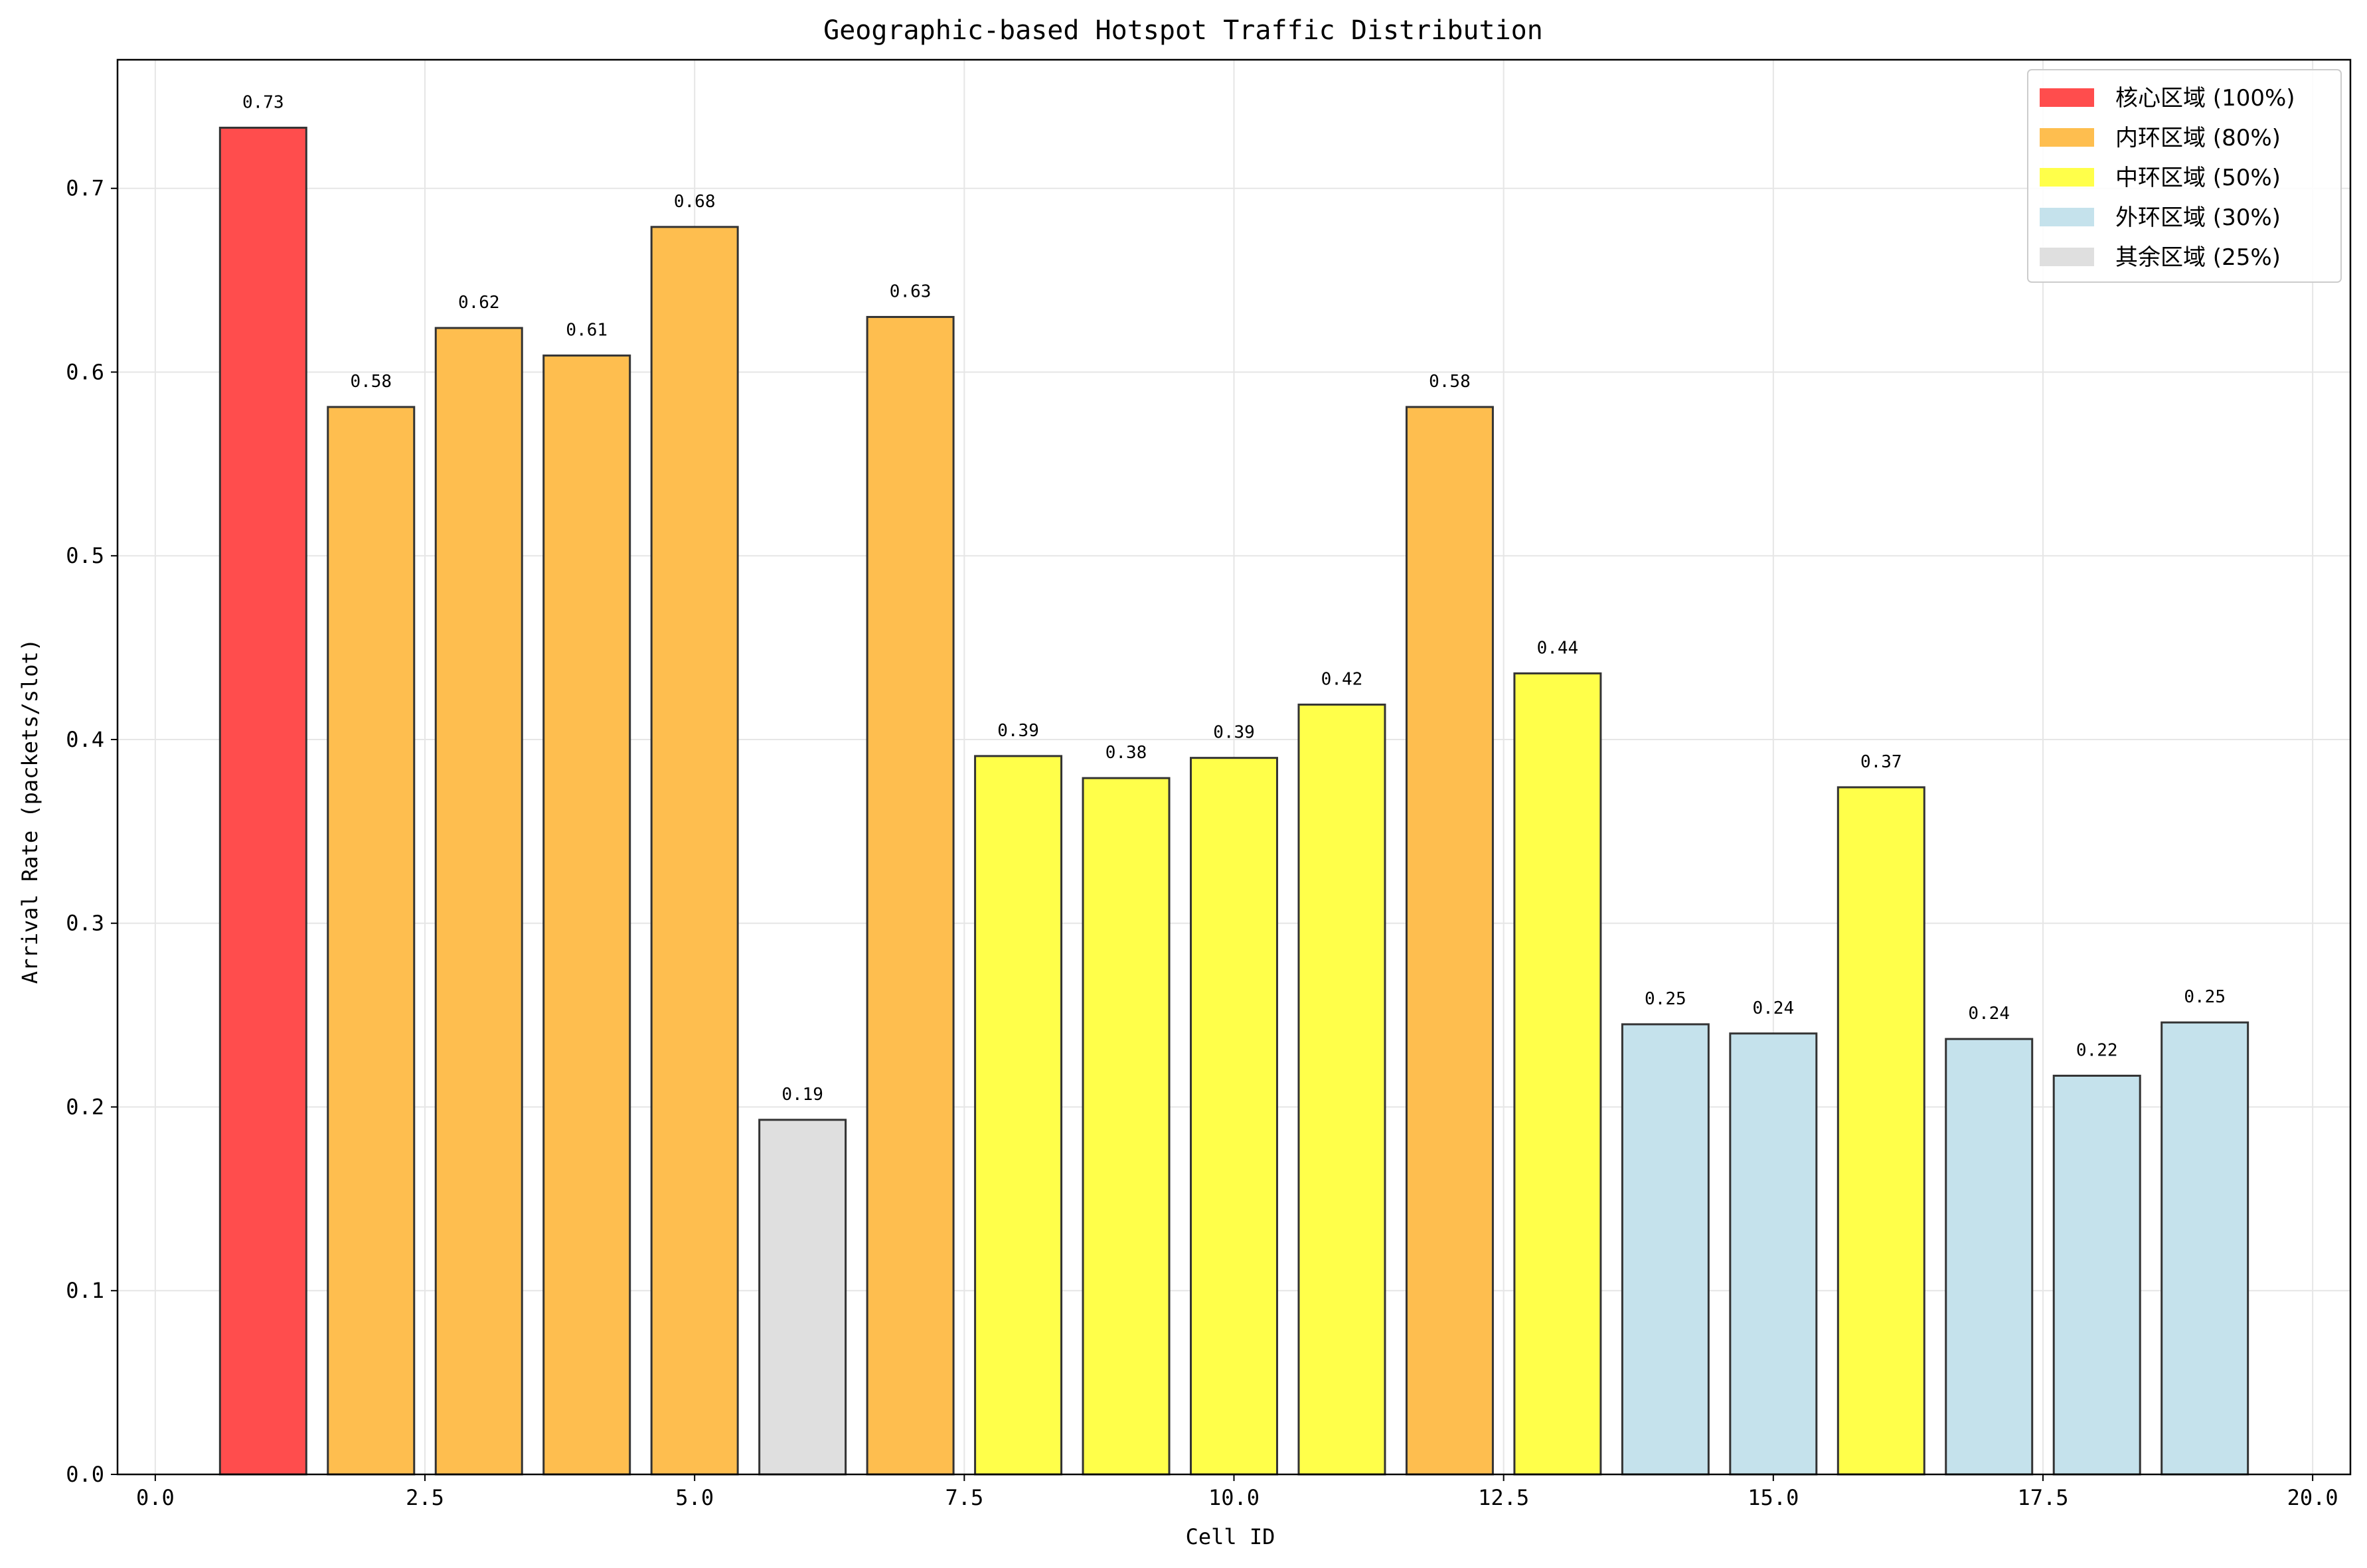 The height and width of the screenshot is (1568, 2367). I want to click on bar-value-label: 0.68, so click(695, 202).